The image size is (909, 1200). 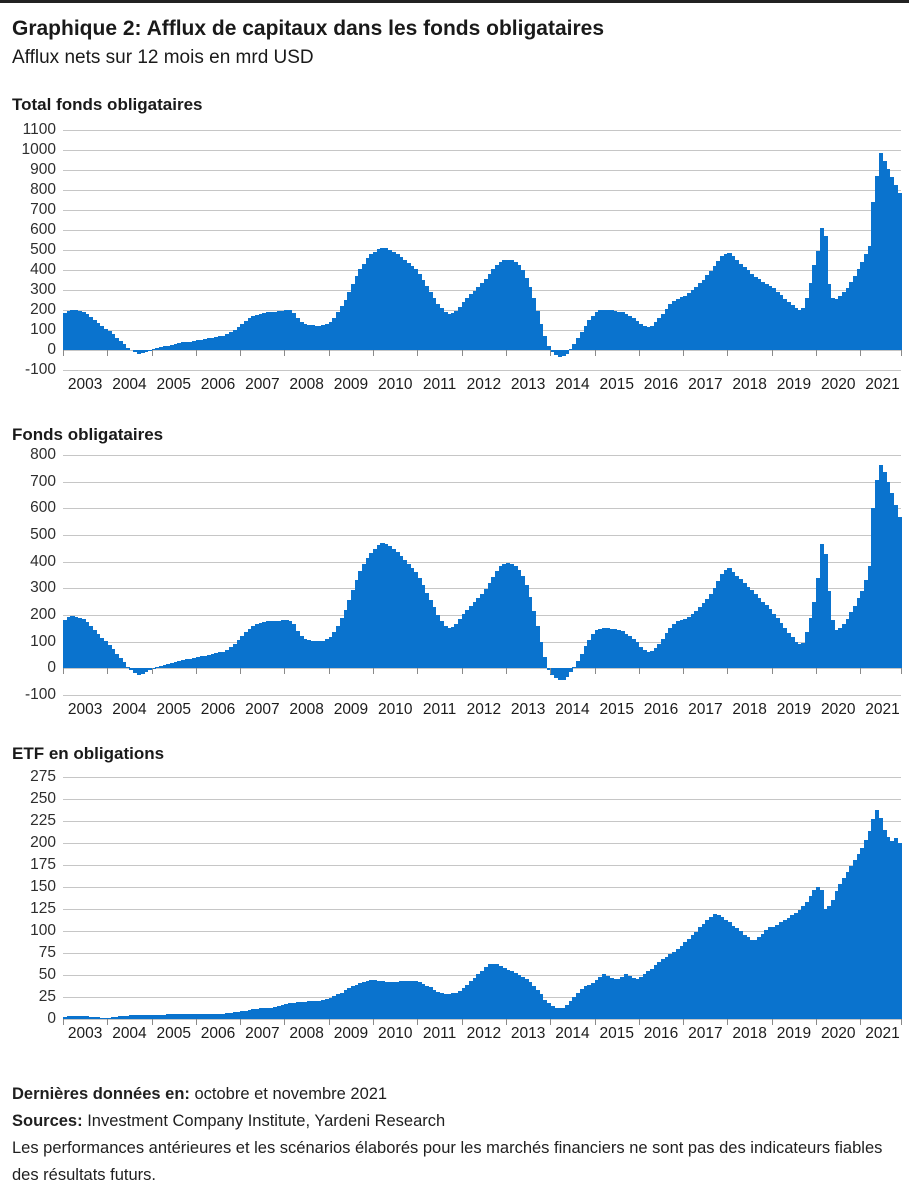 What do you see at coordinates (88, 753) in the screenshot?
I see `chart-title-etf: ETF en obligations` at bounding box center [88, 753].